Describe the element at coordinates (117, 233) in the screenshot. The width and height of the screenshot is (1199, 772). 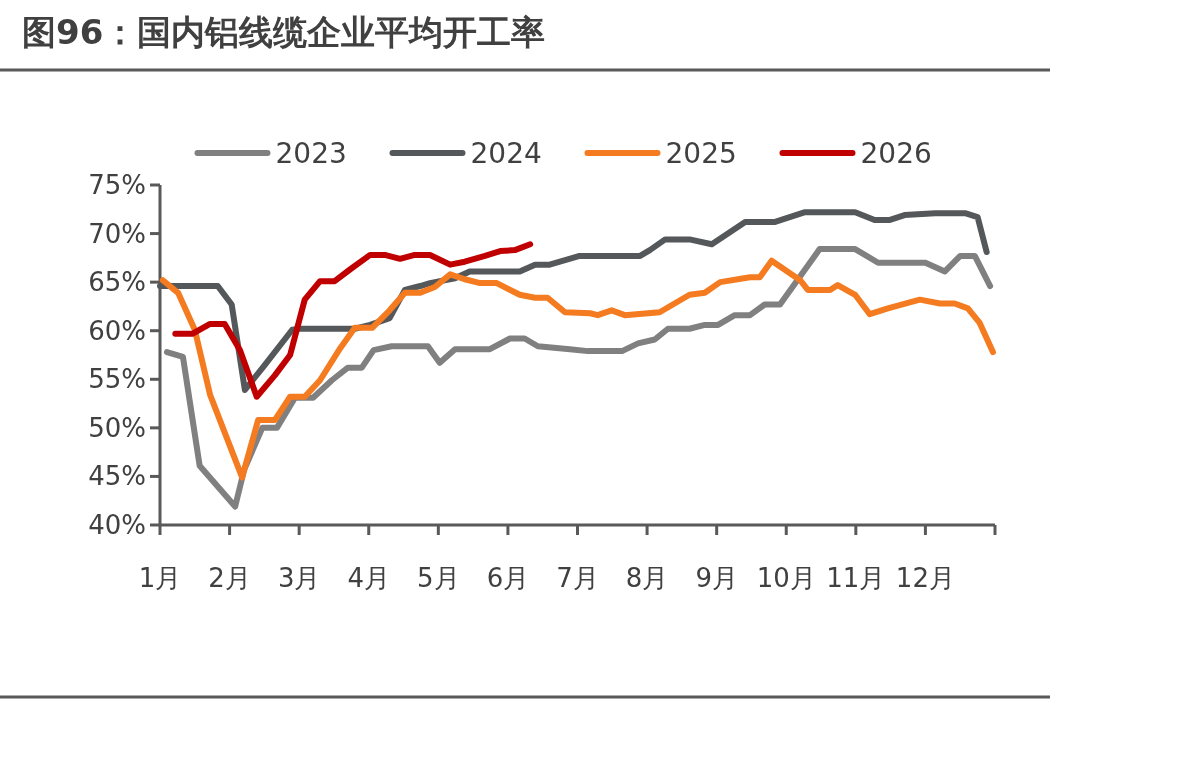
I see `y-tick-label: 70%` at that location.